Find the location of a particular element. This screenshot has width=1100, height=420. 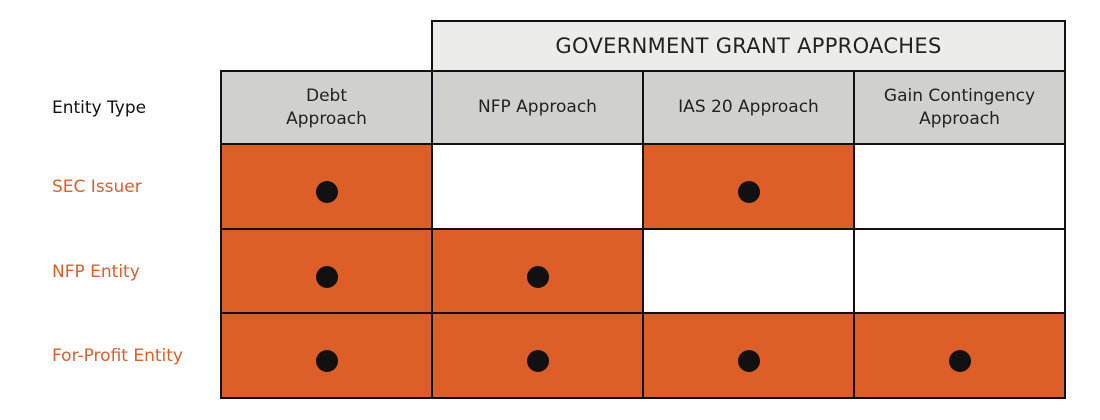

row-label: For-Profit Entity is located at coordinates (117, 356).